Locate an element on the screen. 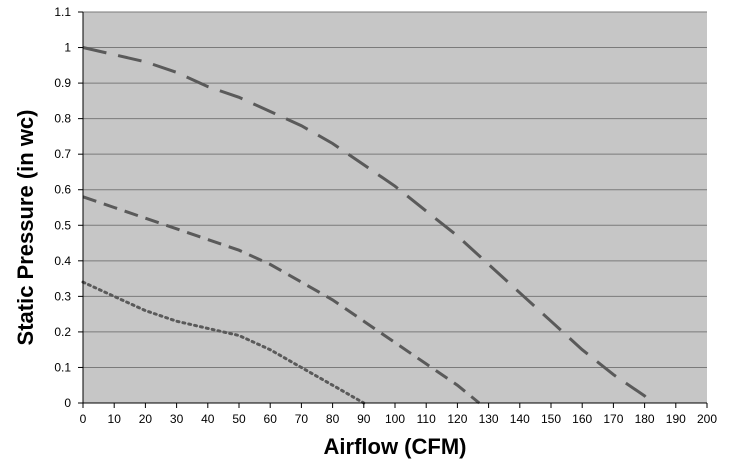 This screenshot has height=461, width=736. series-3-line is located at coordinates (223, 342).